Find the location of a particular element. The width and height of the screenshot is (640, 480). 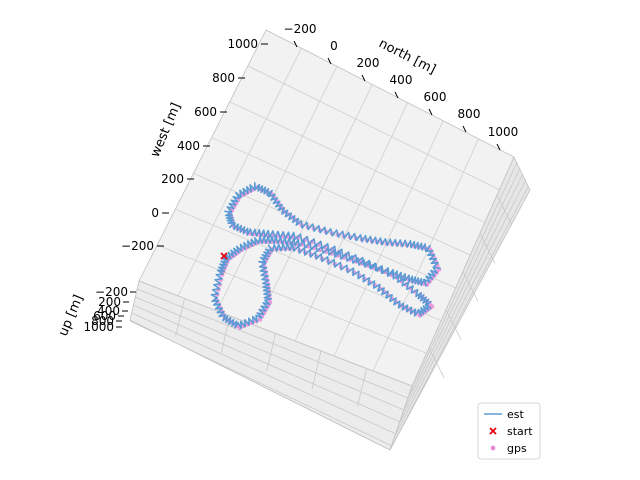

legend: est start gps is located at coordinates (509, 431).